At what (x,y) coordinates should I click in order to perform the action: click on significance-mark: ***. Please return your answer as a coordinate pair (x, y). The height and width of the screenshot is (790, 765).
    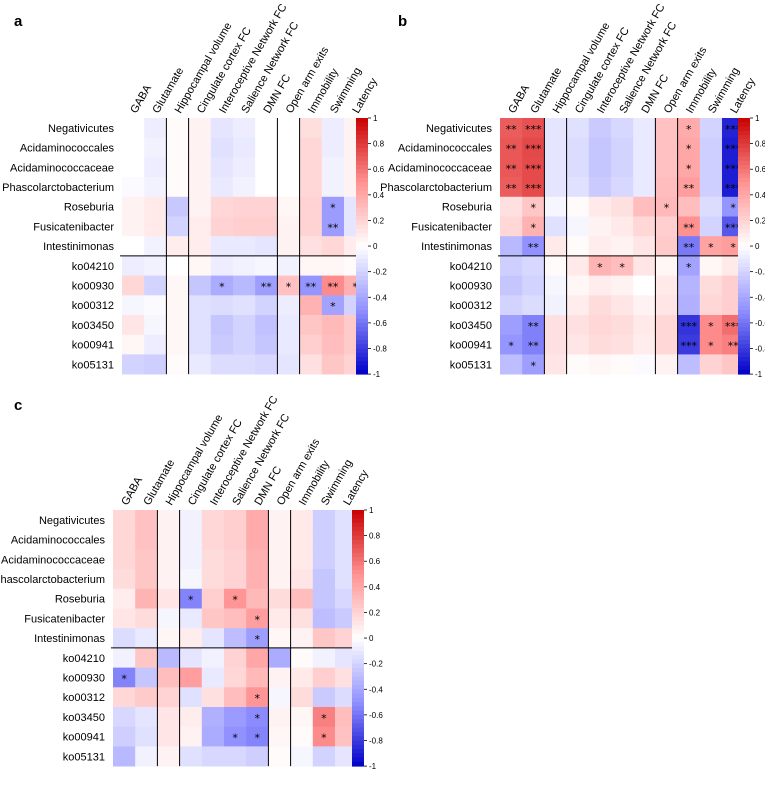
    Looking at the image, I should click on (533, 168).